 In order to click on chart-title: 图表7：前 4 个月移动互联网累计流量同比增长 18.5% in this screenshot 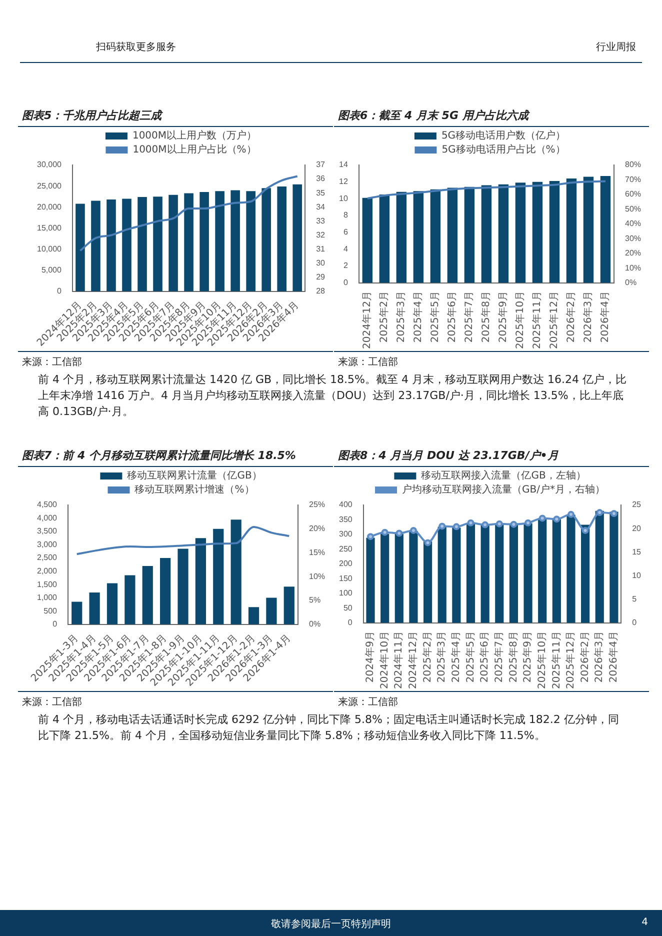, I will do `click(175, 456)`.